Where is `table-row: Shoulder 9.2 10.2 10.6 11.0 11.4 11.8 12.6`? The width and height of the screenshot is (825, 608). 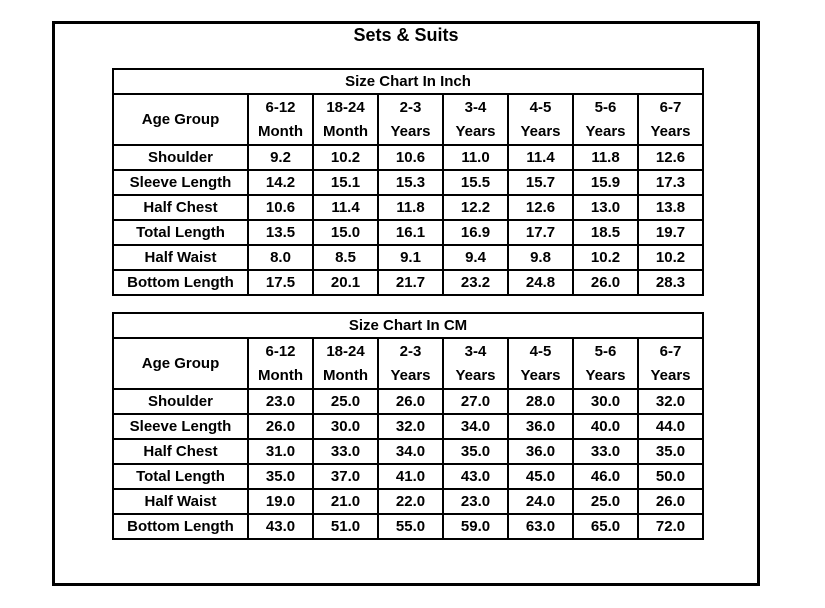 table-row: Shoulder 9.2 10.2 10.6 11.0 11.4 11.8 12.6 is located at coordinates (408, 157).